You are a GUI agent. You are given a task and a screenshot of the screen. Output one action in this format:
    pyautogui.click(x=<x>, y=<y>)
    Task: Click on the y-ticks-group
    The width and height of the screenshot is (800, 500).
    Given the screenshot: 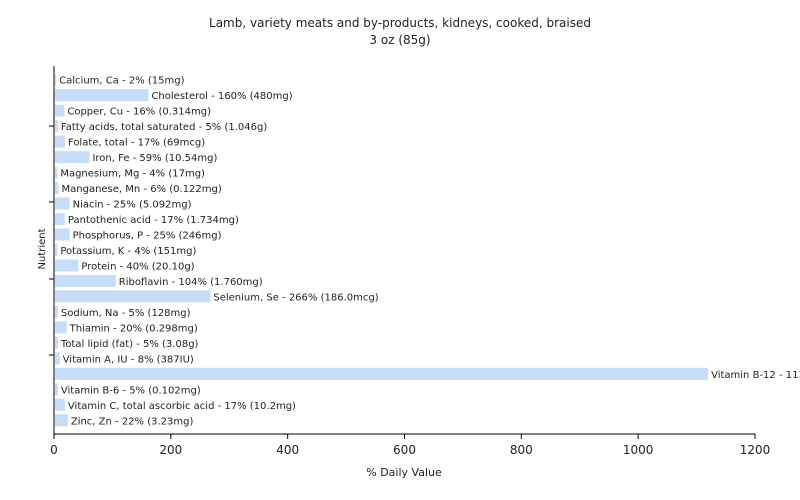 What is the action you would take?
    pyautogui.click(x=51, y=240)
    